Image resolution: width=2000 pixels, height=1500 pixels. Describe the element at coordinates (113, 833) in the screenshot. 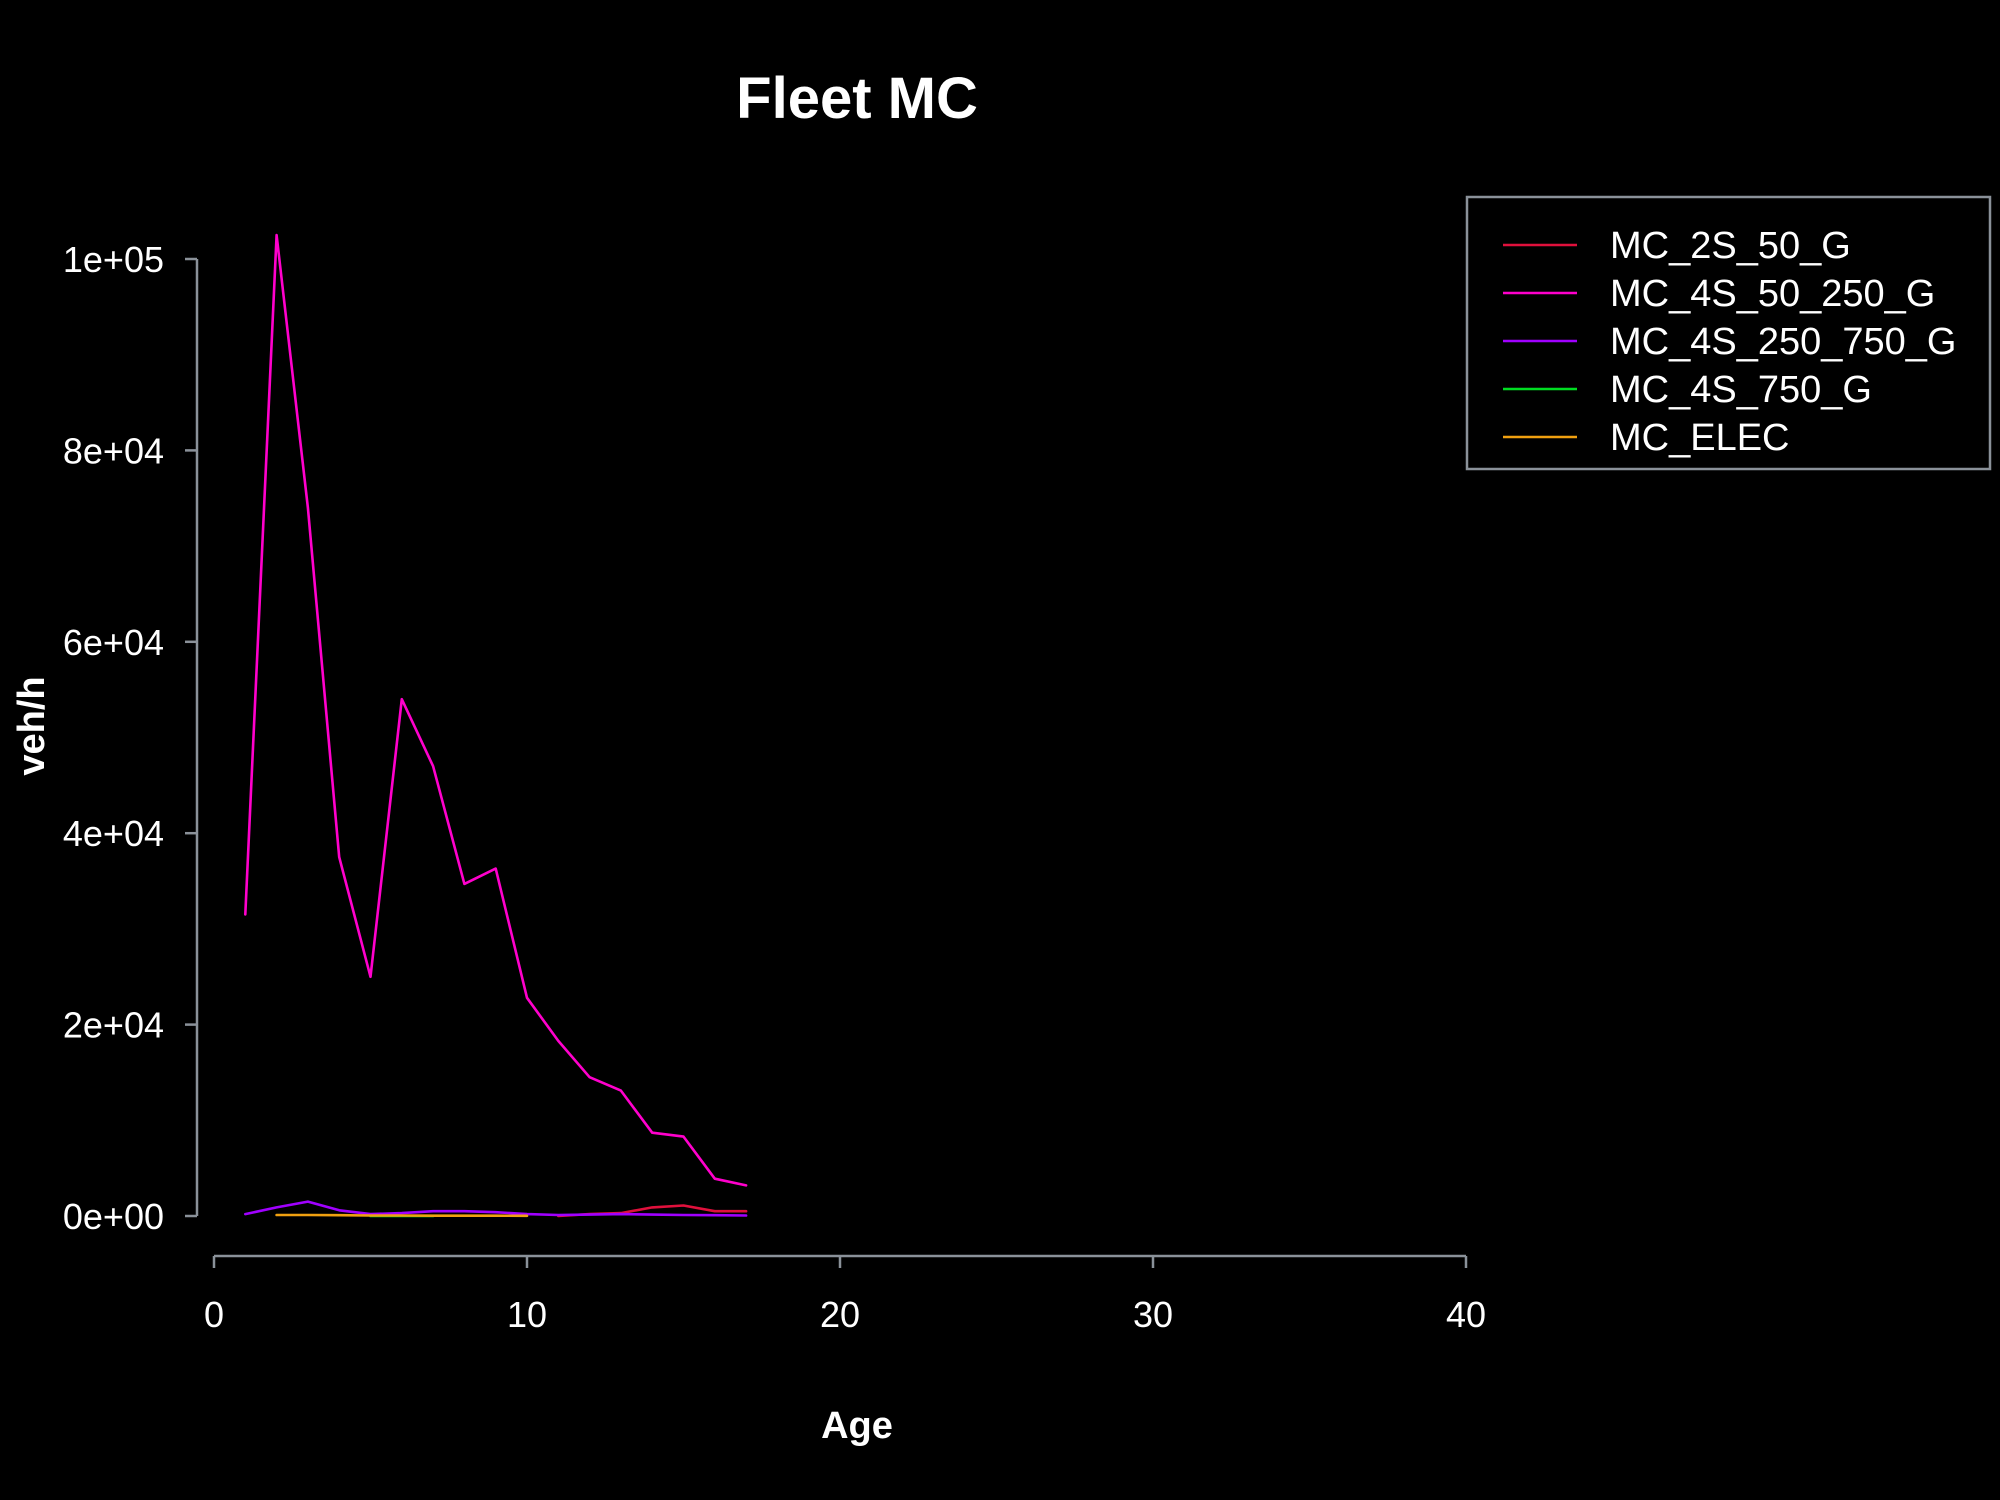

I see `y-tick-label: 4e+04` at that location.